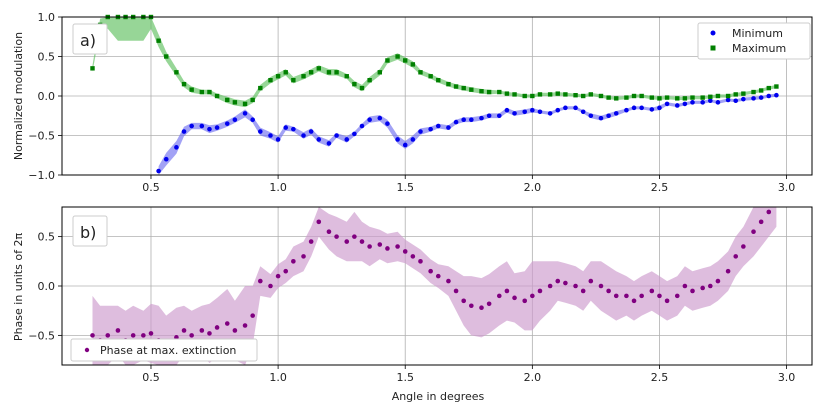  What do you see at coordinates (47, 237) in the screenshot?
I see `y-tick-label: 0.5` at bounding box center [47, 237].